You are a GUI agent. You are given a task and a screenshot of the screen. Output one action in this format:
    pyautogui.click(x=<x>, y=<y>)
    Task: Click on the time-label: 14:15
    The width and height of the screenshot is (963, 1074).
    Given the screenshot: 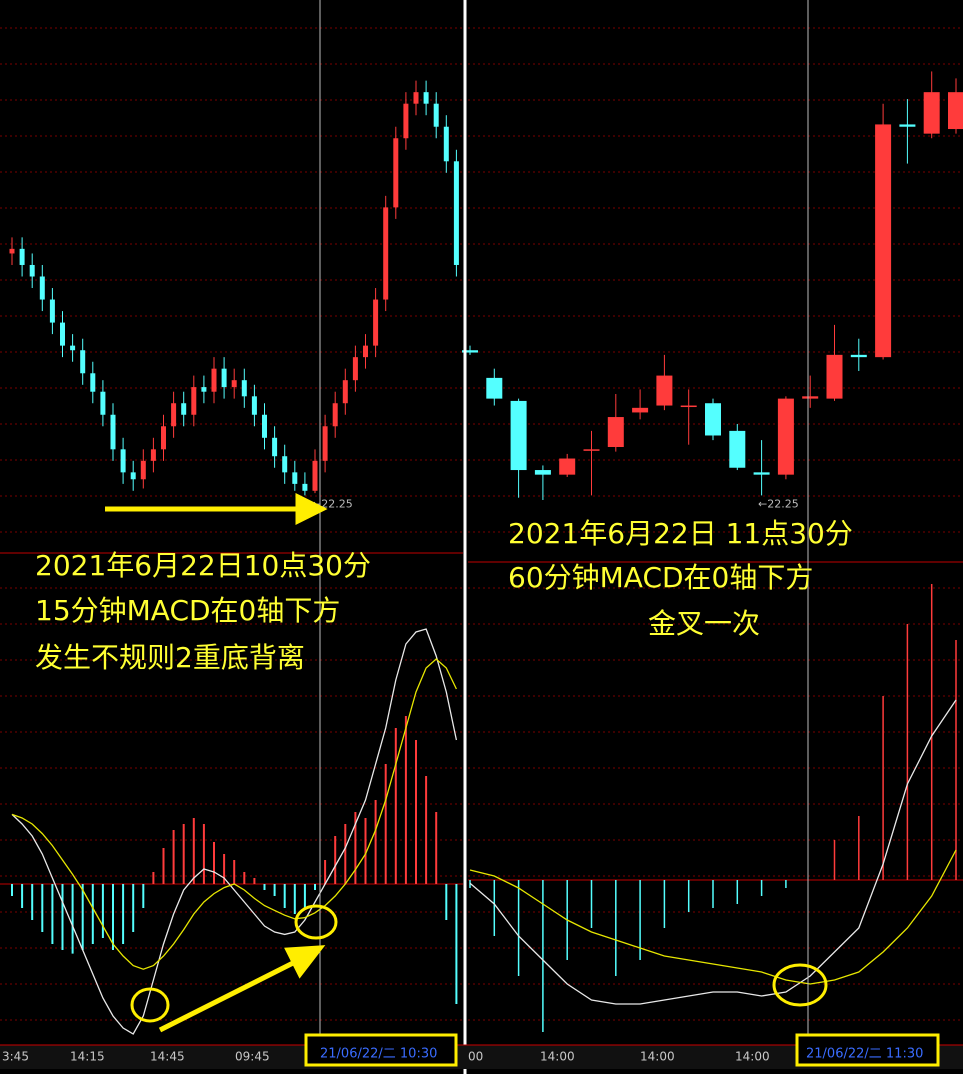 What is the action you would take?
    pyautogui.click(x=87, y=1057)
    